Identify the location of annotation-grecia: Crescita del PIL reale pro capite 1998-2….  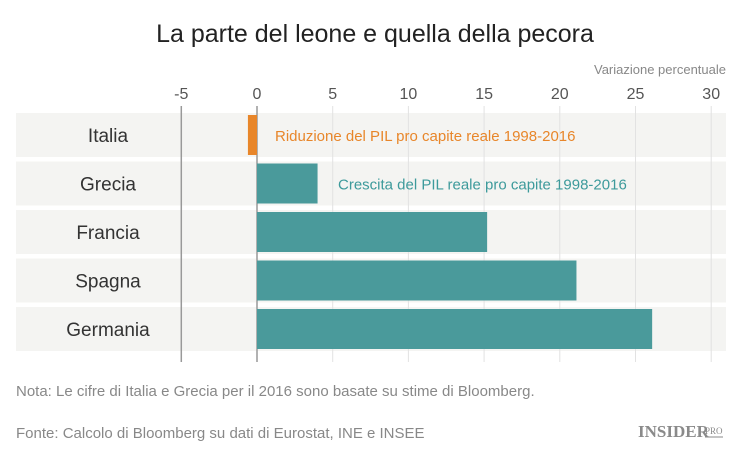
(482, 185).